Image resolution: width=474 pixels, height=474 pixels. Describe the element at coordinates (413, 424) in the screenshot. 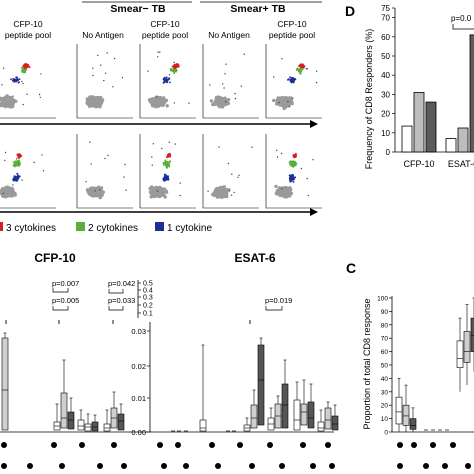

I see `c-box` at that location.